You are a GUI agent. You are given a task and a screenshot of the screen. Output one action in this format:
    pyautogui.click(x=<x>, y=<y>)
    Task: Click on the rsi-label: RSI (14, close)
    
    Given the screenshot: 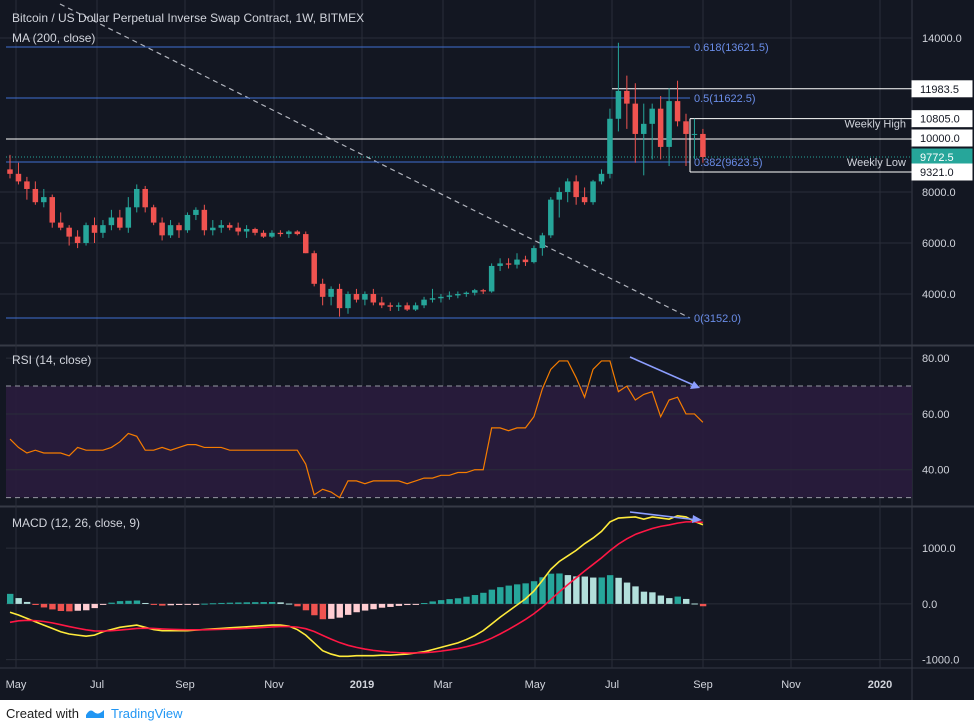 What is the action you would take?
    pyautogui.click(x=51, y=360)
    